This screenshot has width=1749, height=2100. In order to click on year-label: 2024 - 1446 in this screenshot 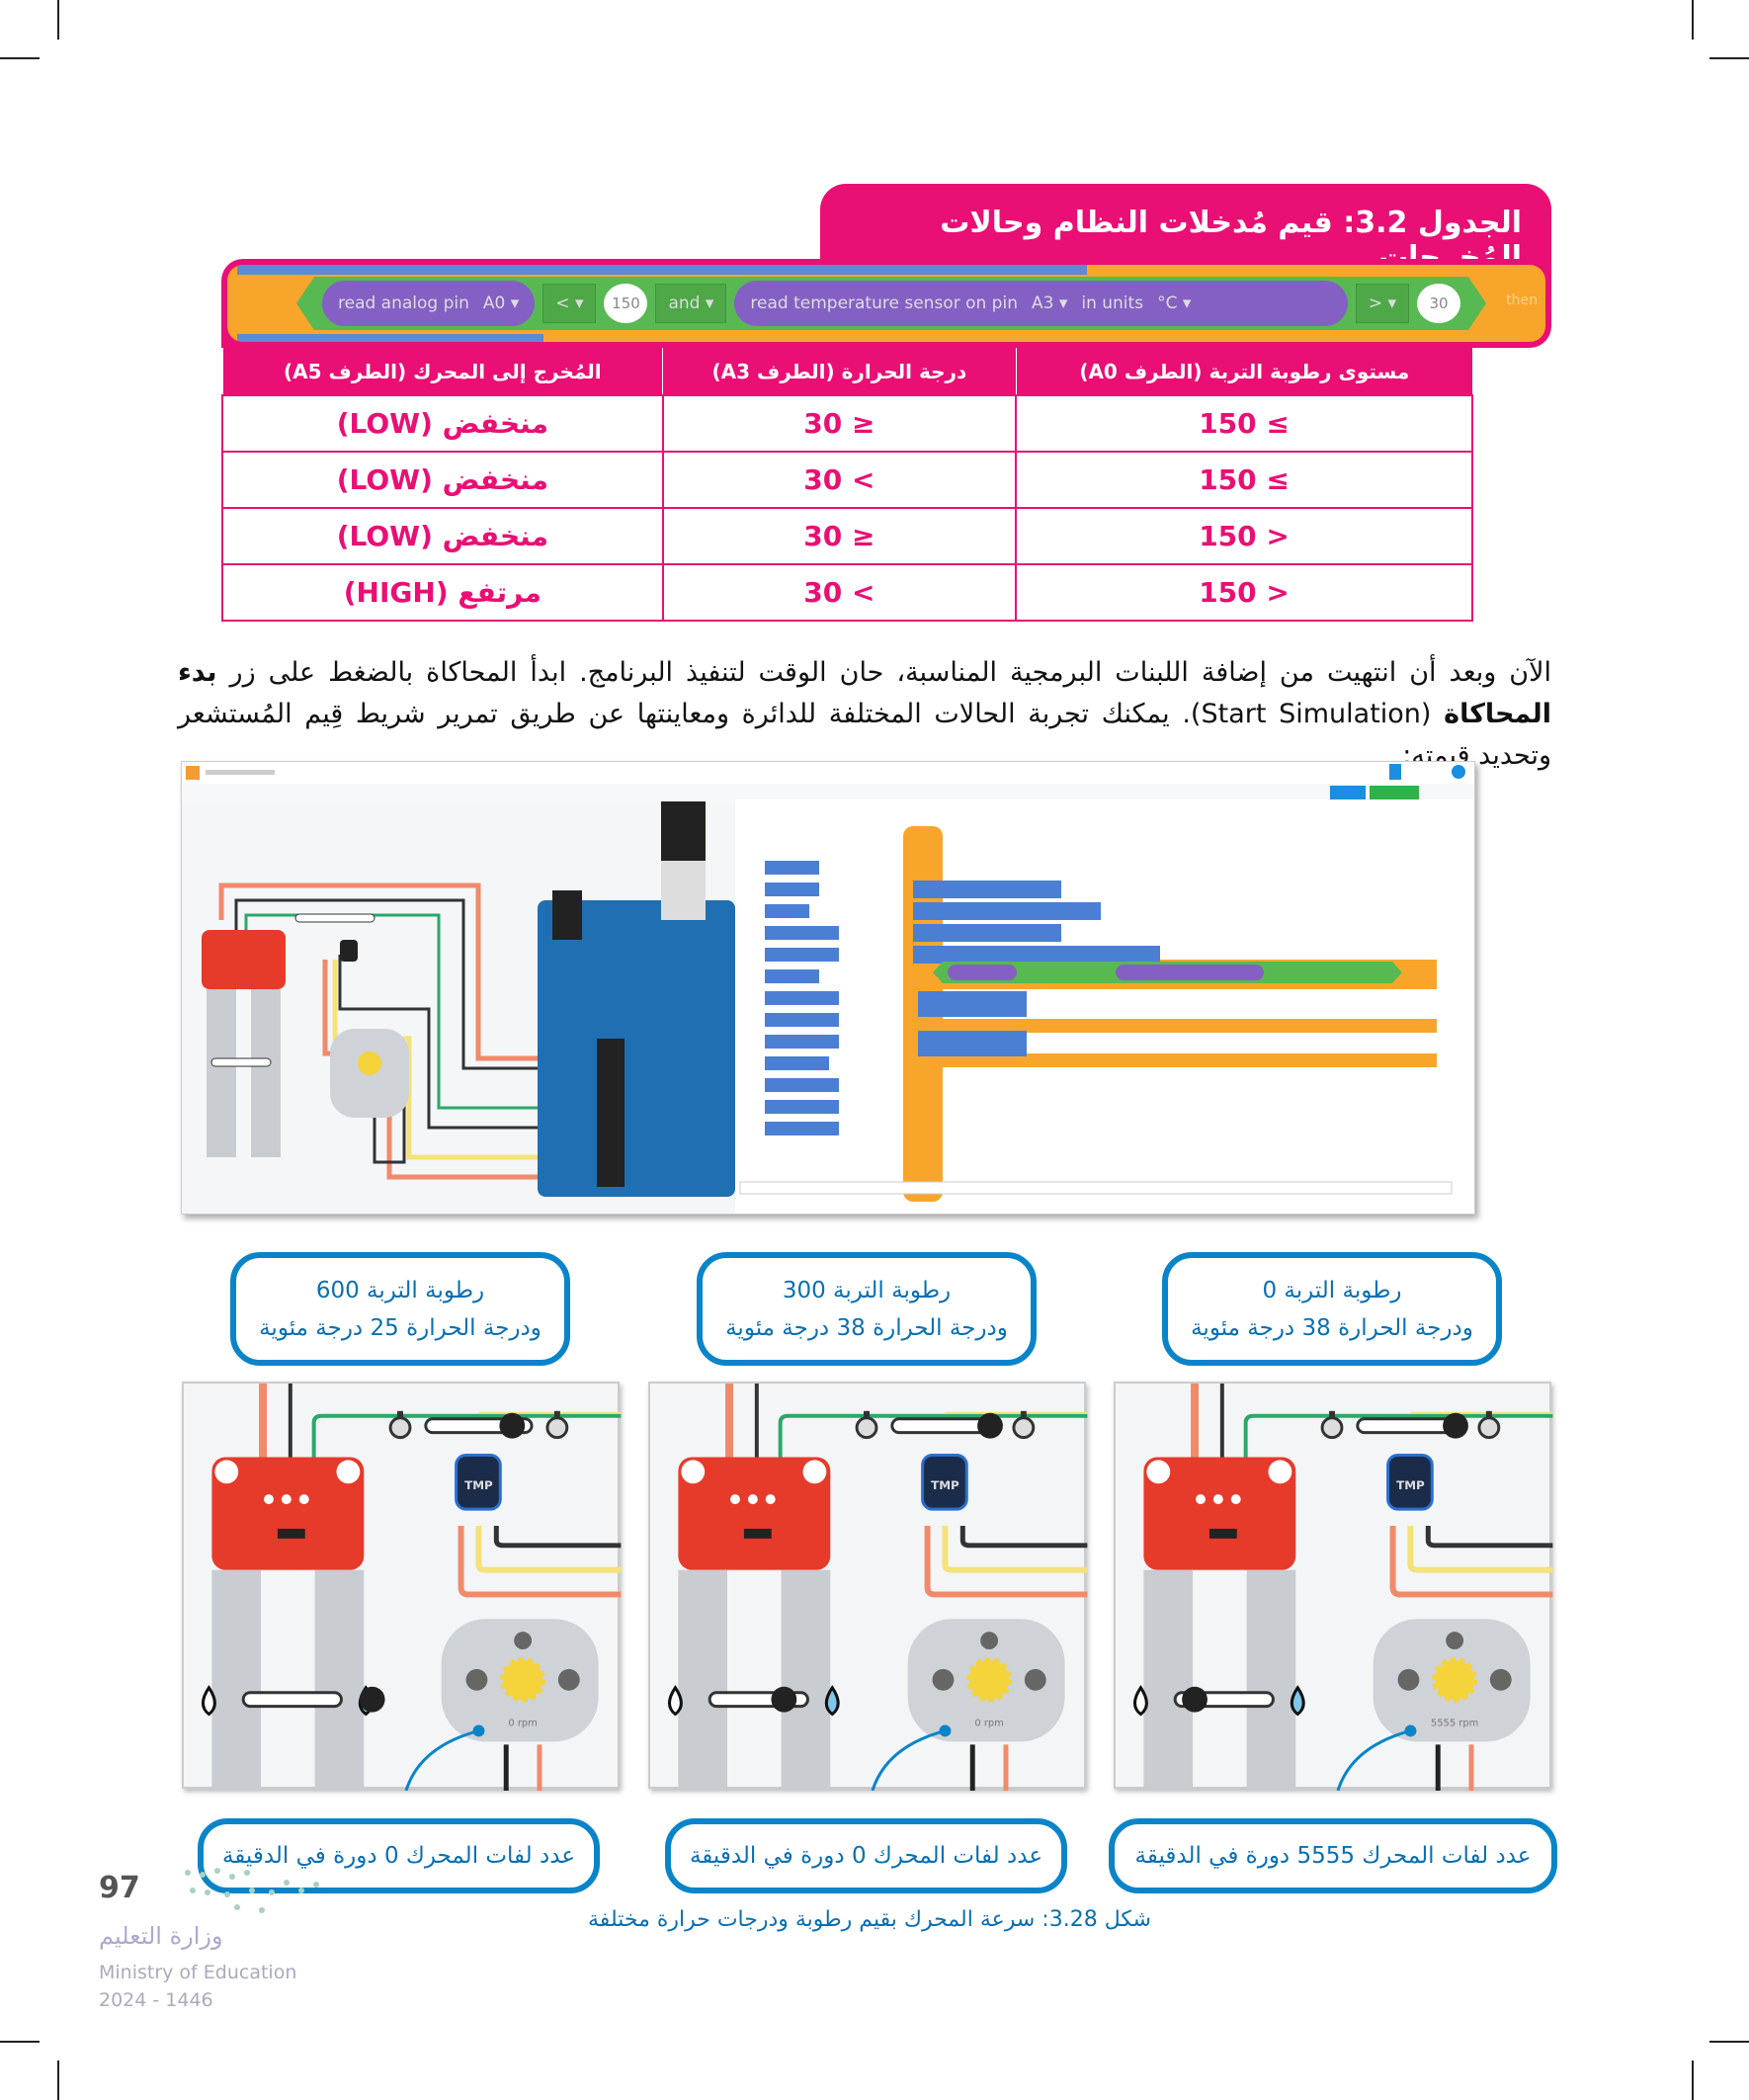, I will do `click(156, 2000)`.